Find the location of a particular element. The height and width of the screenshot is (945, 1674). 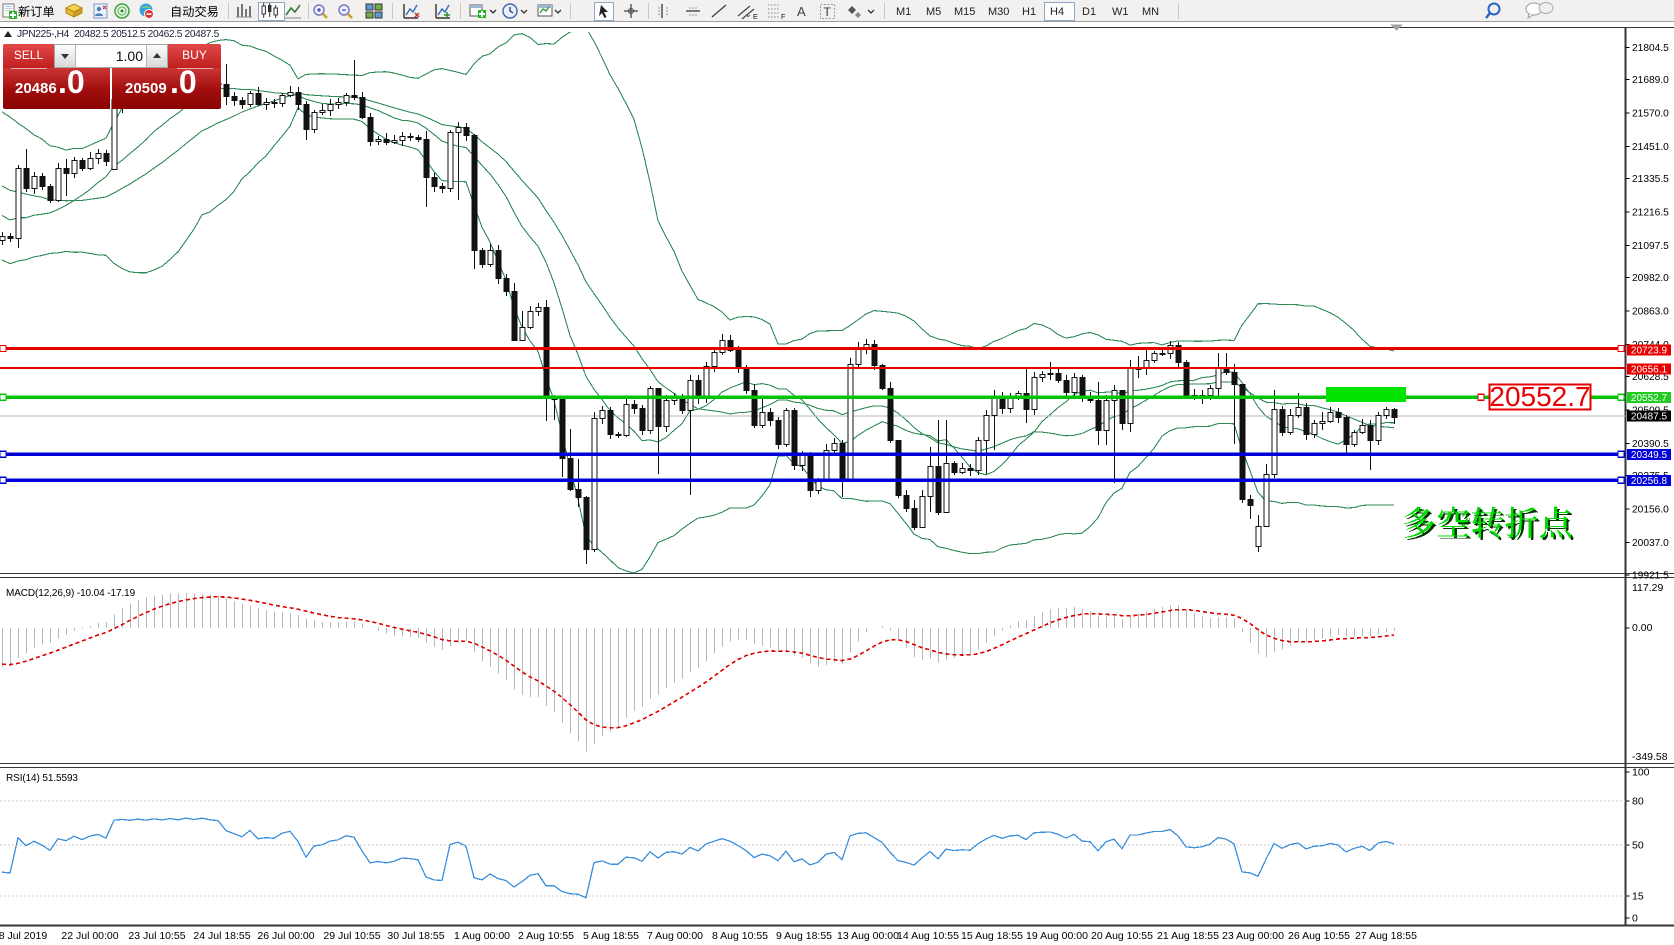

svg-text: 20 Aug 10:55 is located at coordinates (1122, 936).